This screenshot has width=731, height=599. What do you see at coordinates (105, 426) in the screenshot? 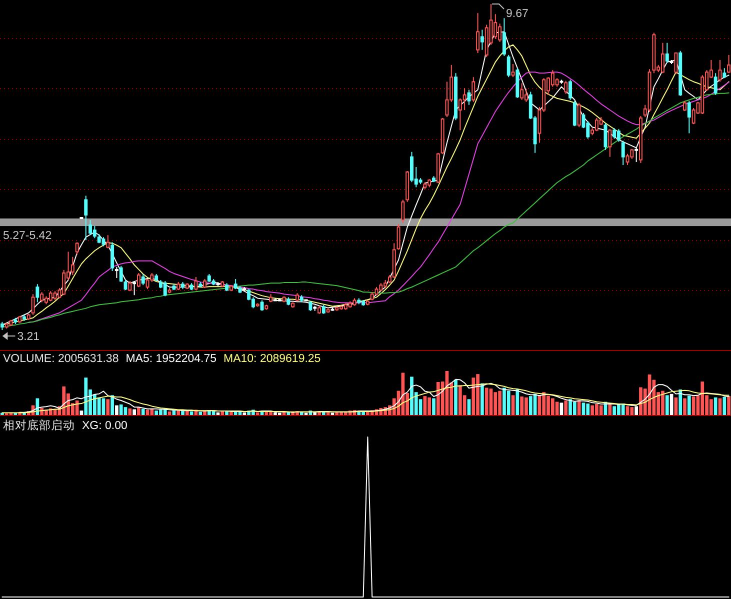
I see `text: XG: 0.00` at bounding box center [105, 426].